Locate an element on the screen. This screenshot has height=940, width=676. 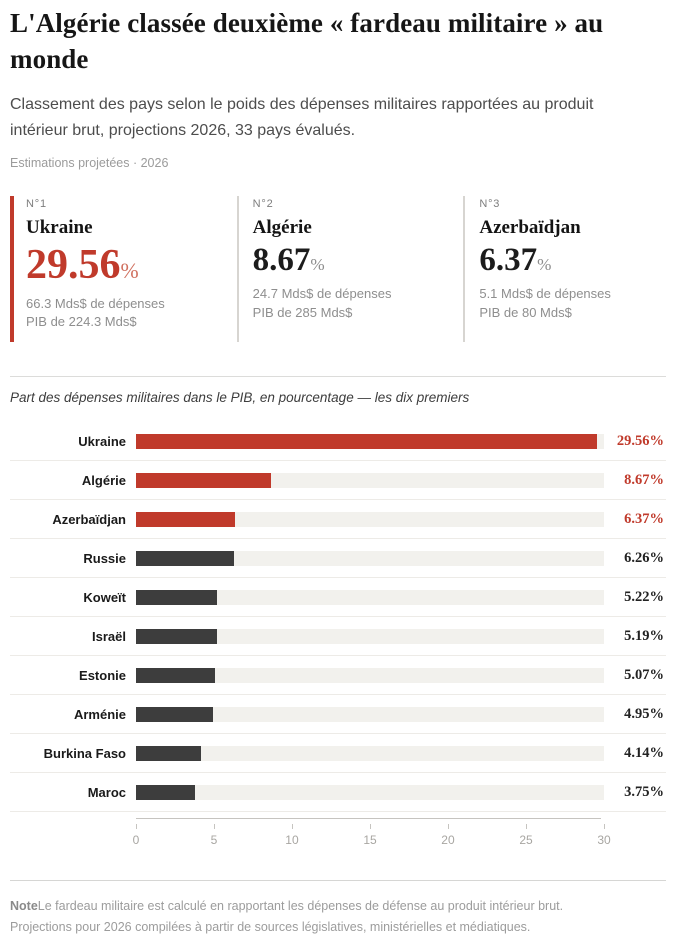
chart-row: Ukraine 29.56% is located at coordinates (338, 442).